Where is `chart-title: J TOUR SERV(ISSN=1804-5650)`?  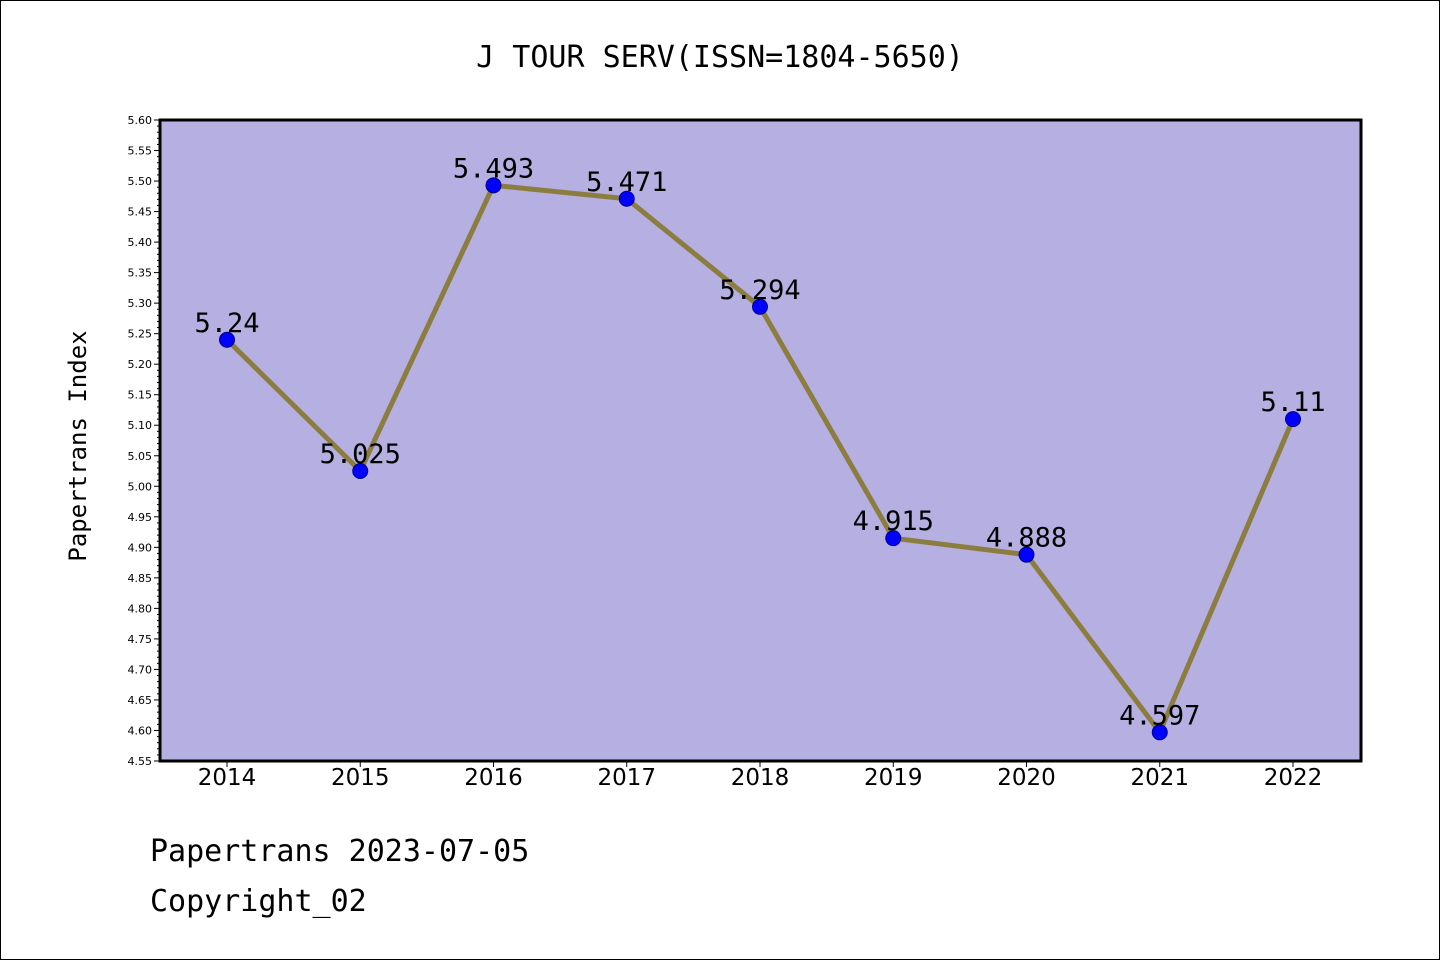
chart-title: J TOUR SERV(ISSN=1804-5650) is located at coordinates (720, 57).